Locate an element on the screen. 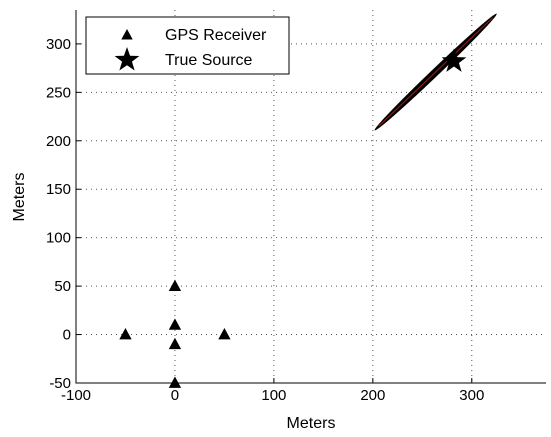  x-tick-label: 0 is located at coordinates (175, 395).